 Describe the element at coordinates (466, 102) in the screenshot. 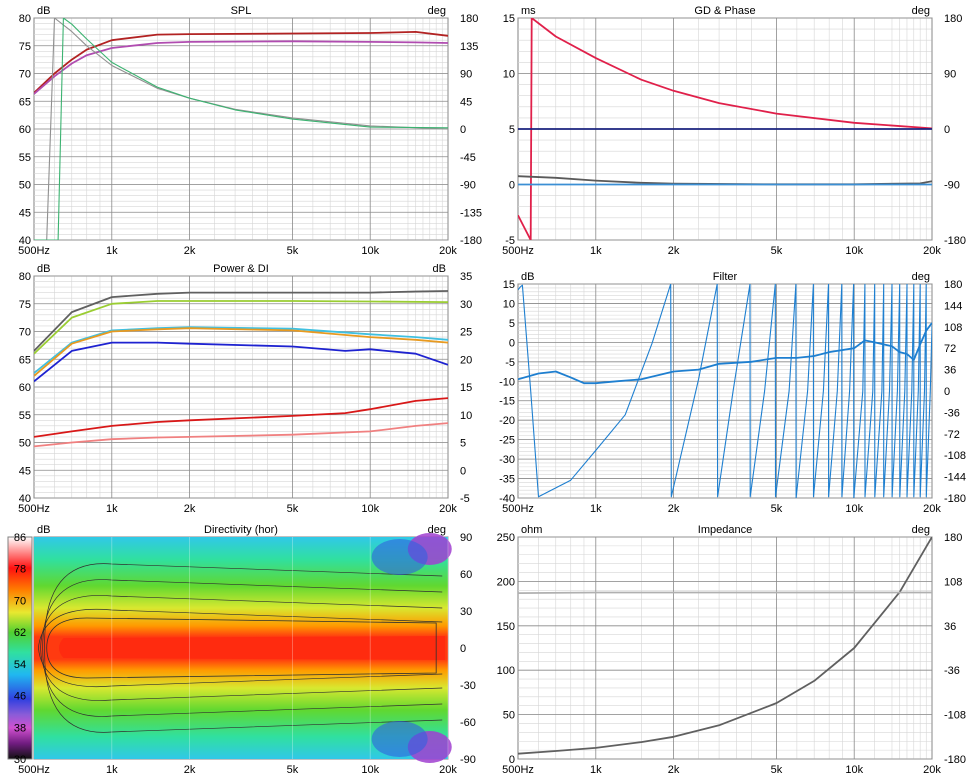

I see `y2-axis-tick-label: 45` at that location.